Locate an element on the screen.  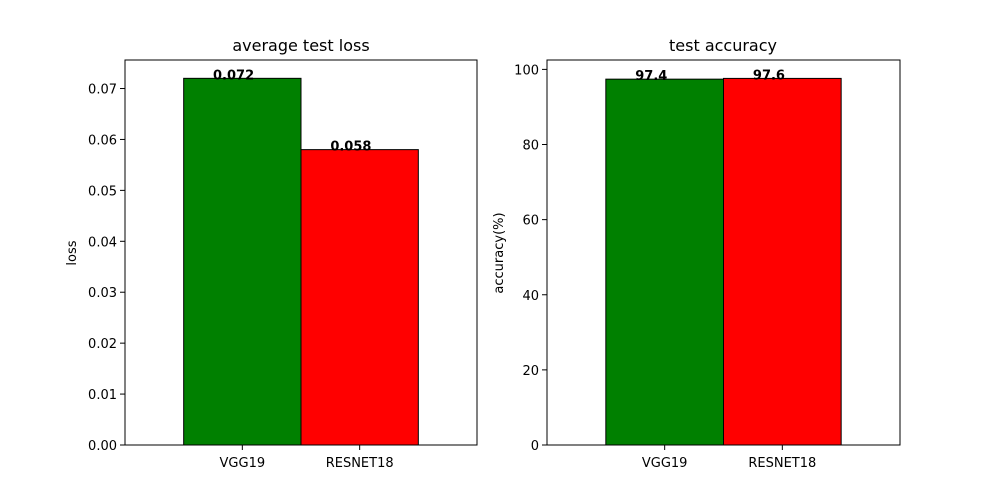
accuracy-y-tick-label: 20 is located at coordinates (530, 371).